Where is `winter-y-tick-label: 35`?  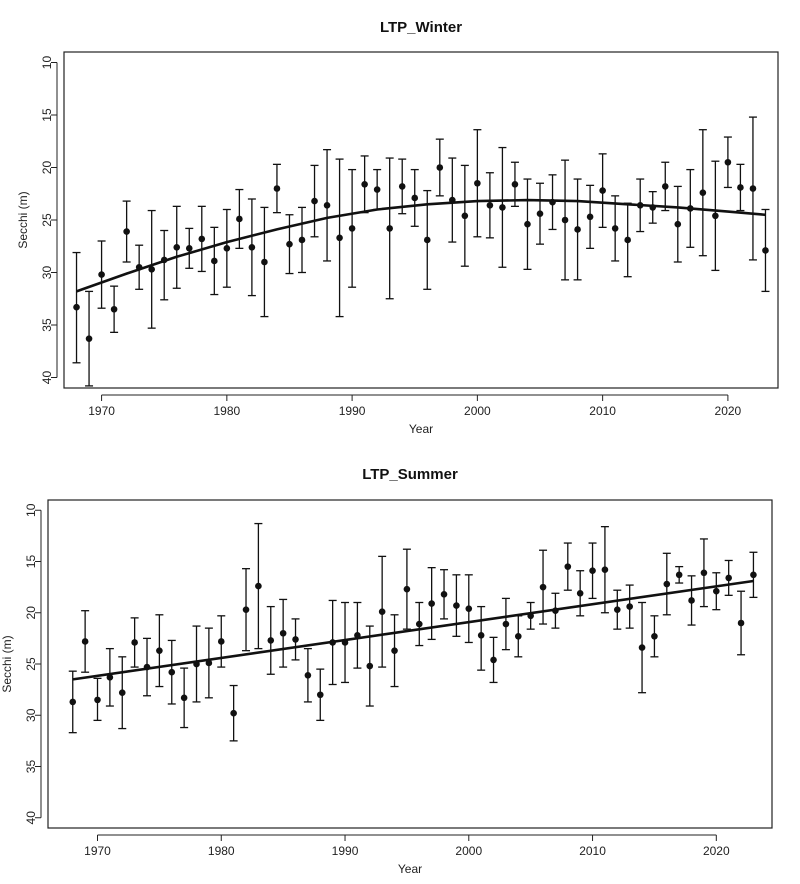
winter-y-tick-label: 35 is located at coordinates (47, 325).